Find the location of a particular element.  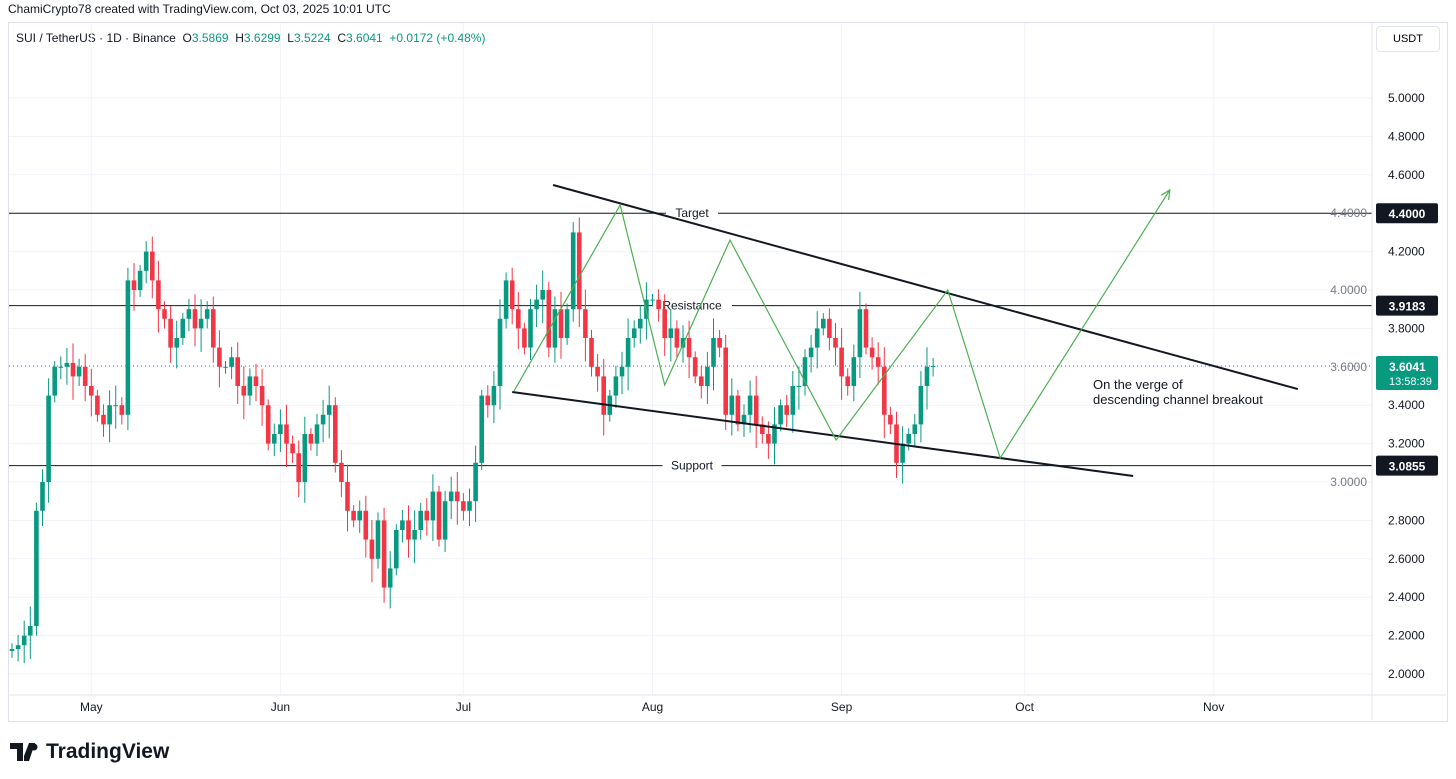

close-value: 3.6041 is located at coordinates (364, 38).